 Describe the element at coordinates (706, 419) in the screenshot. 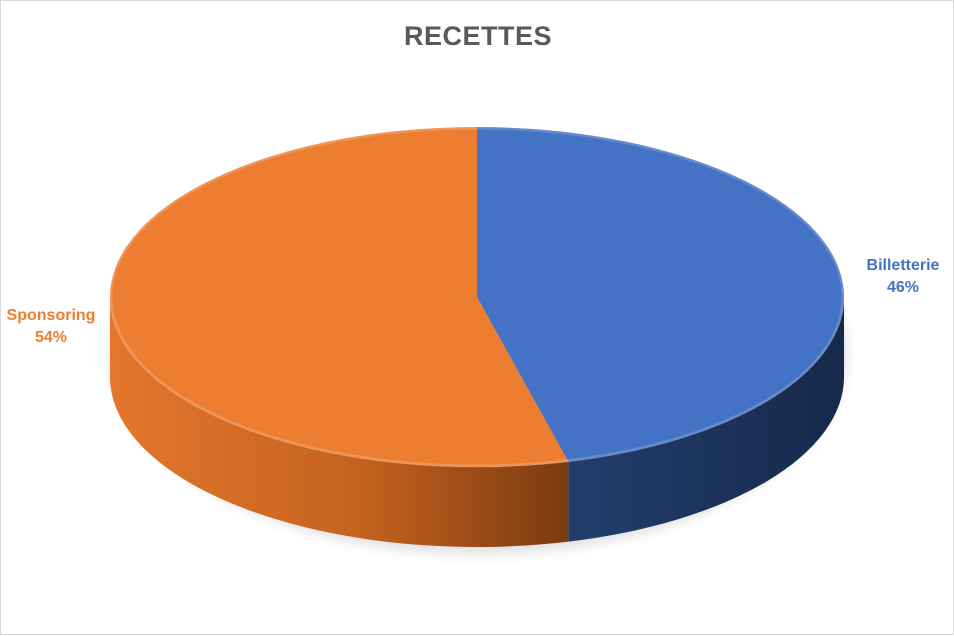

I see `pie-slice-side-billetterie` at that location.